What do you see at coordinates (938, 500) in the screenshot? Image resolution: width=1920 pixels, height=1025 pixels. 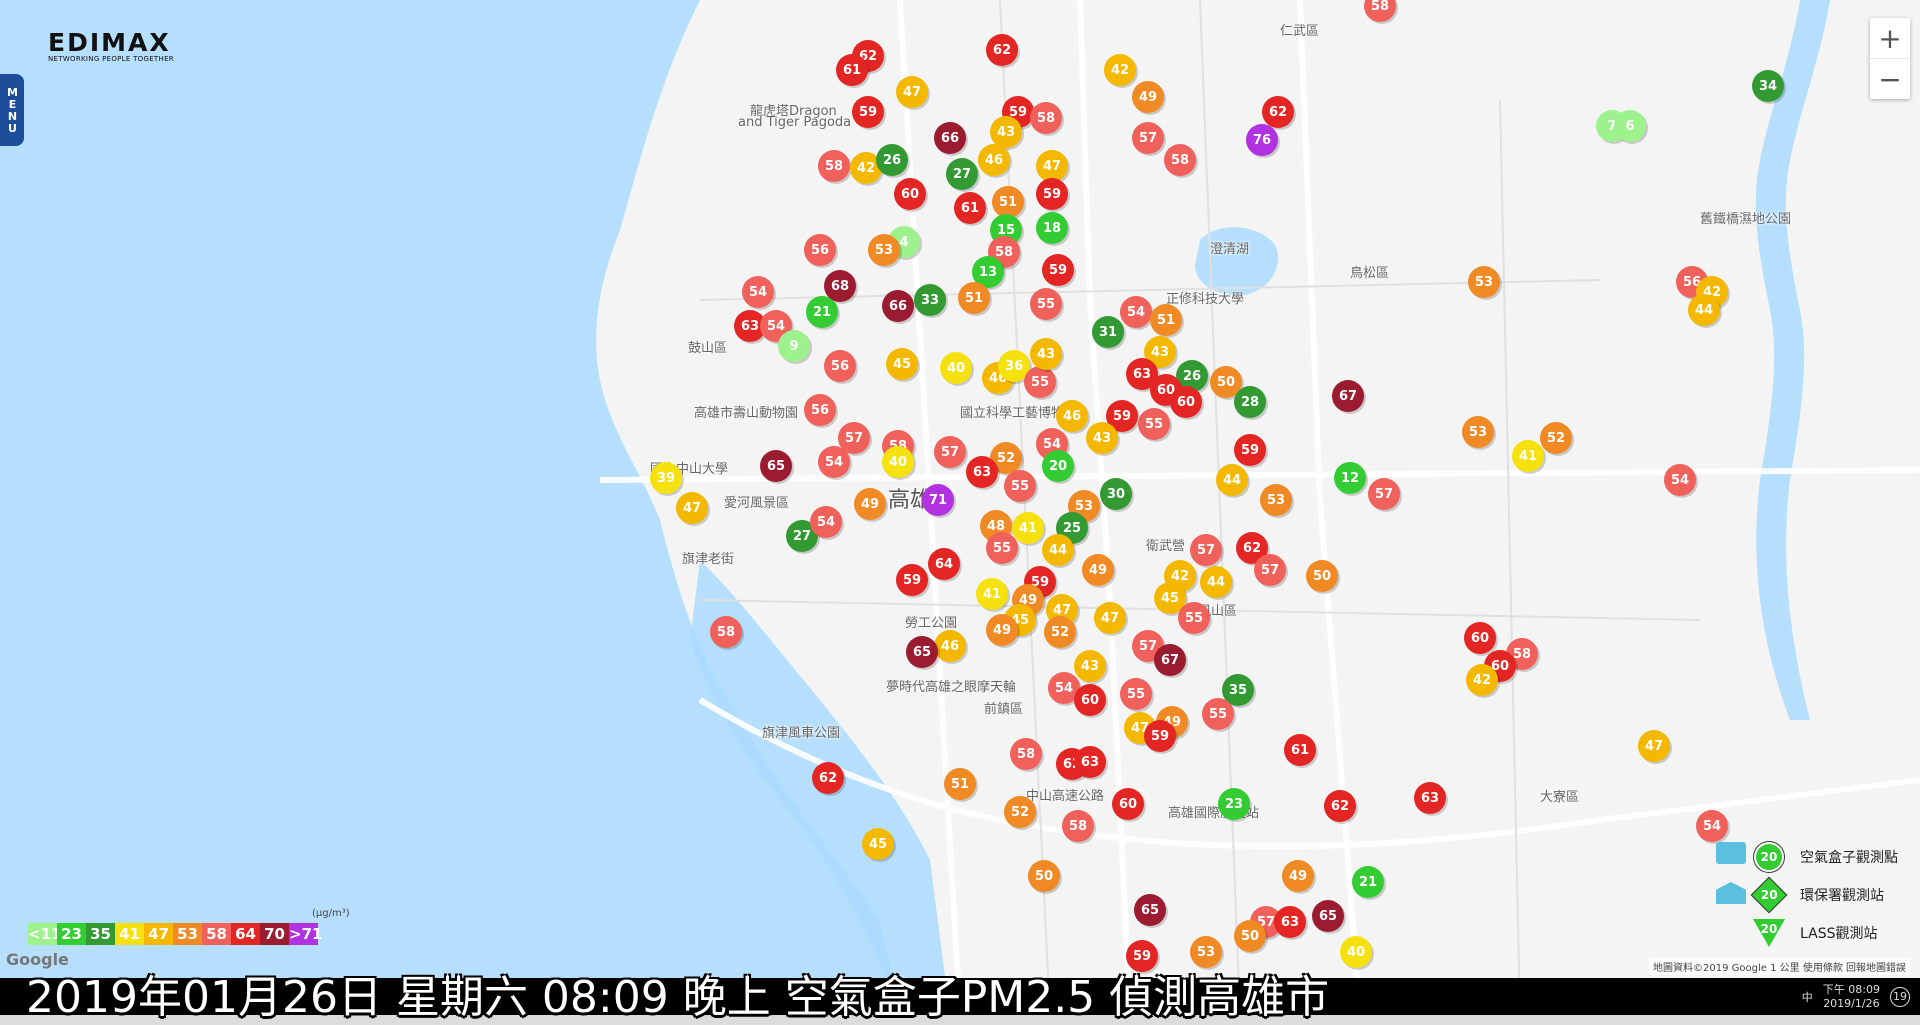 I see `sensor-marker: 71` at bounding box center [938, 500].